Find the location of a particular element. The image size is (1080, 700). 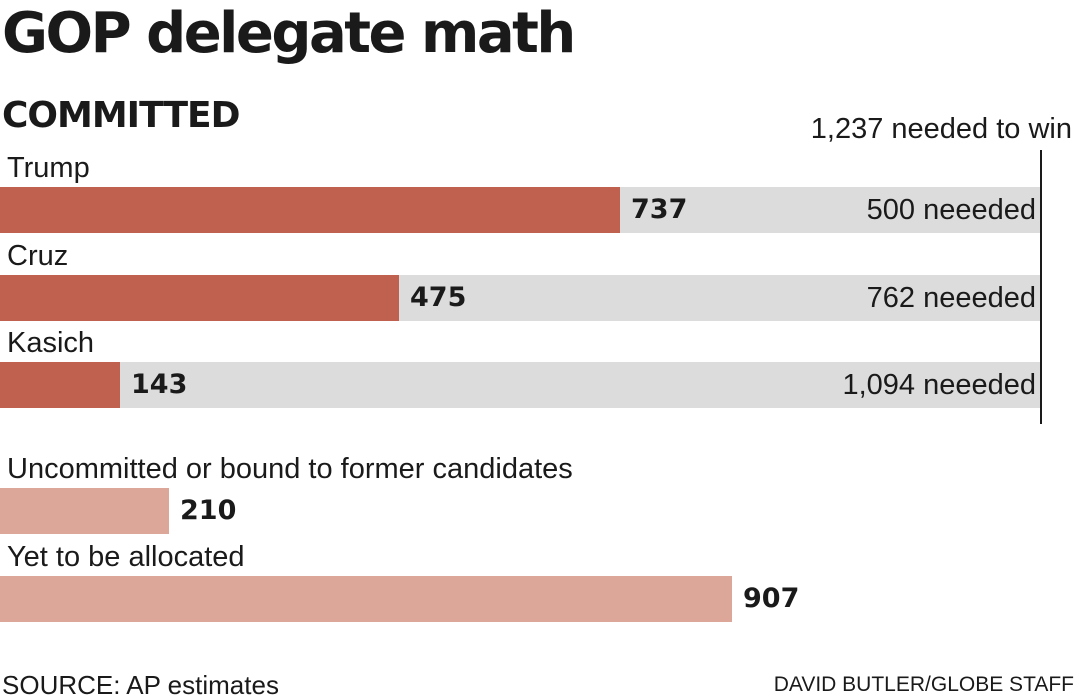

value-label-cruz: 475 is located at coordinates (438, 297).